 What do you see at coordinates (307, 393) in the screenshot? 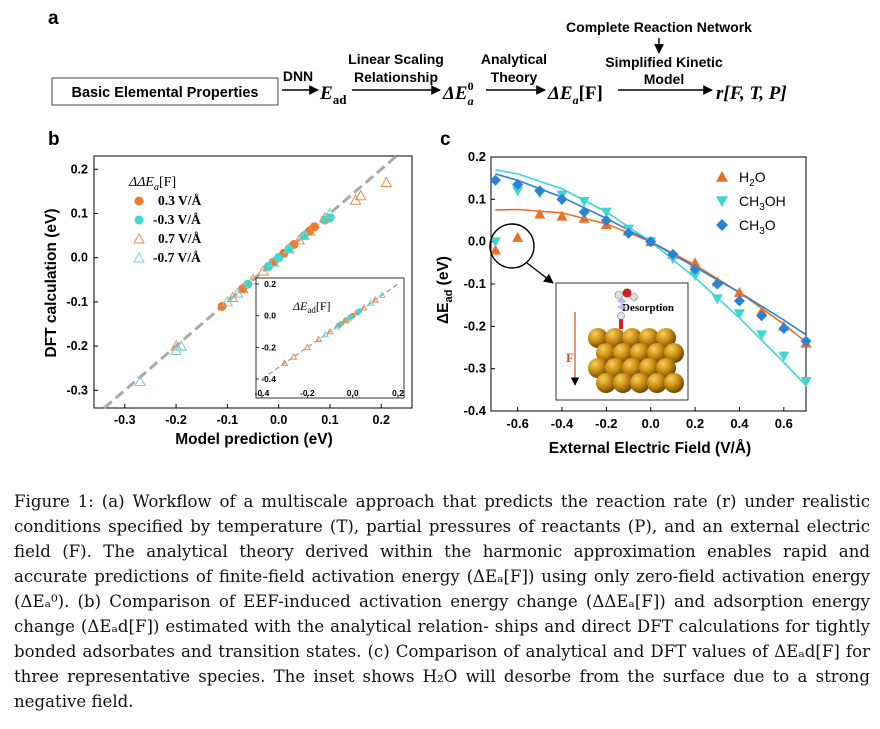
I see `inset-x-tick-label: -0.2` at bounding box center [307, 393].